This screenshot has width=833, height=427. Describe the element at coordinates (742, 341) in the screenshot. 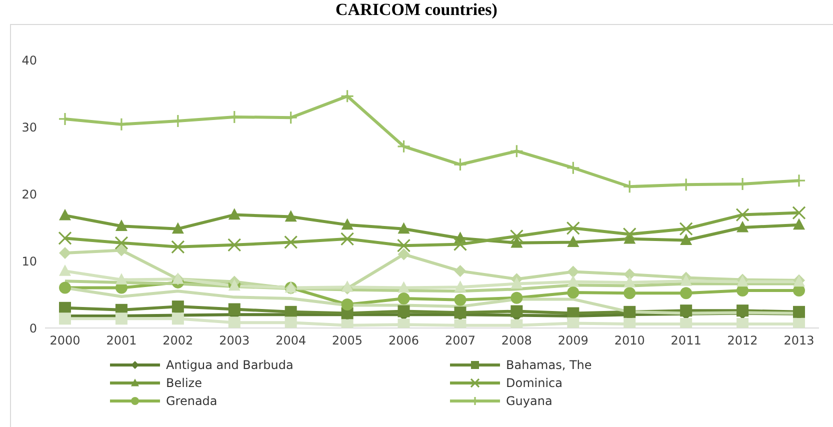

I see `x-tick-label: 2012` at that location.